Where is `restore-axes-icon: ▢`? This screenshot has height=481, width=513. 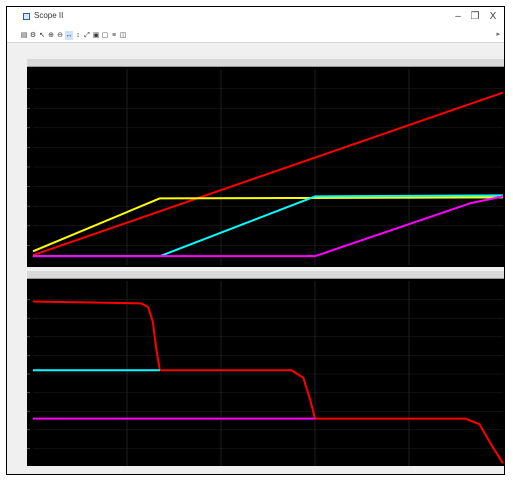
restore-axes-icon: ▢ is located at coordinates (105, 35).